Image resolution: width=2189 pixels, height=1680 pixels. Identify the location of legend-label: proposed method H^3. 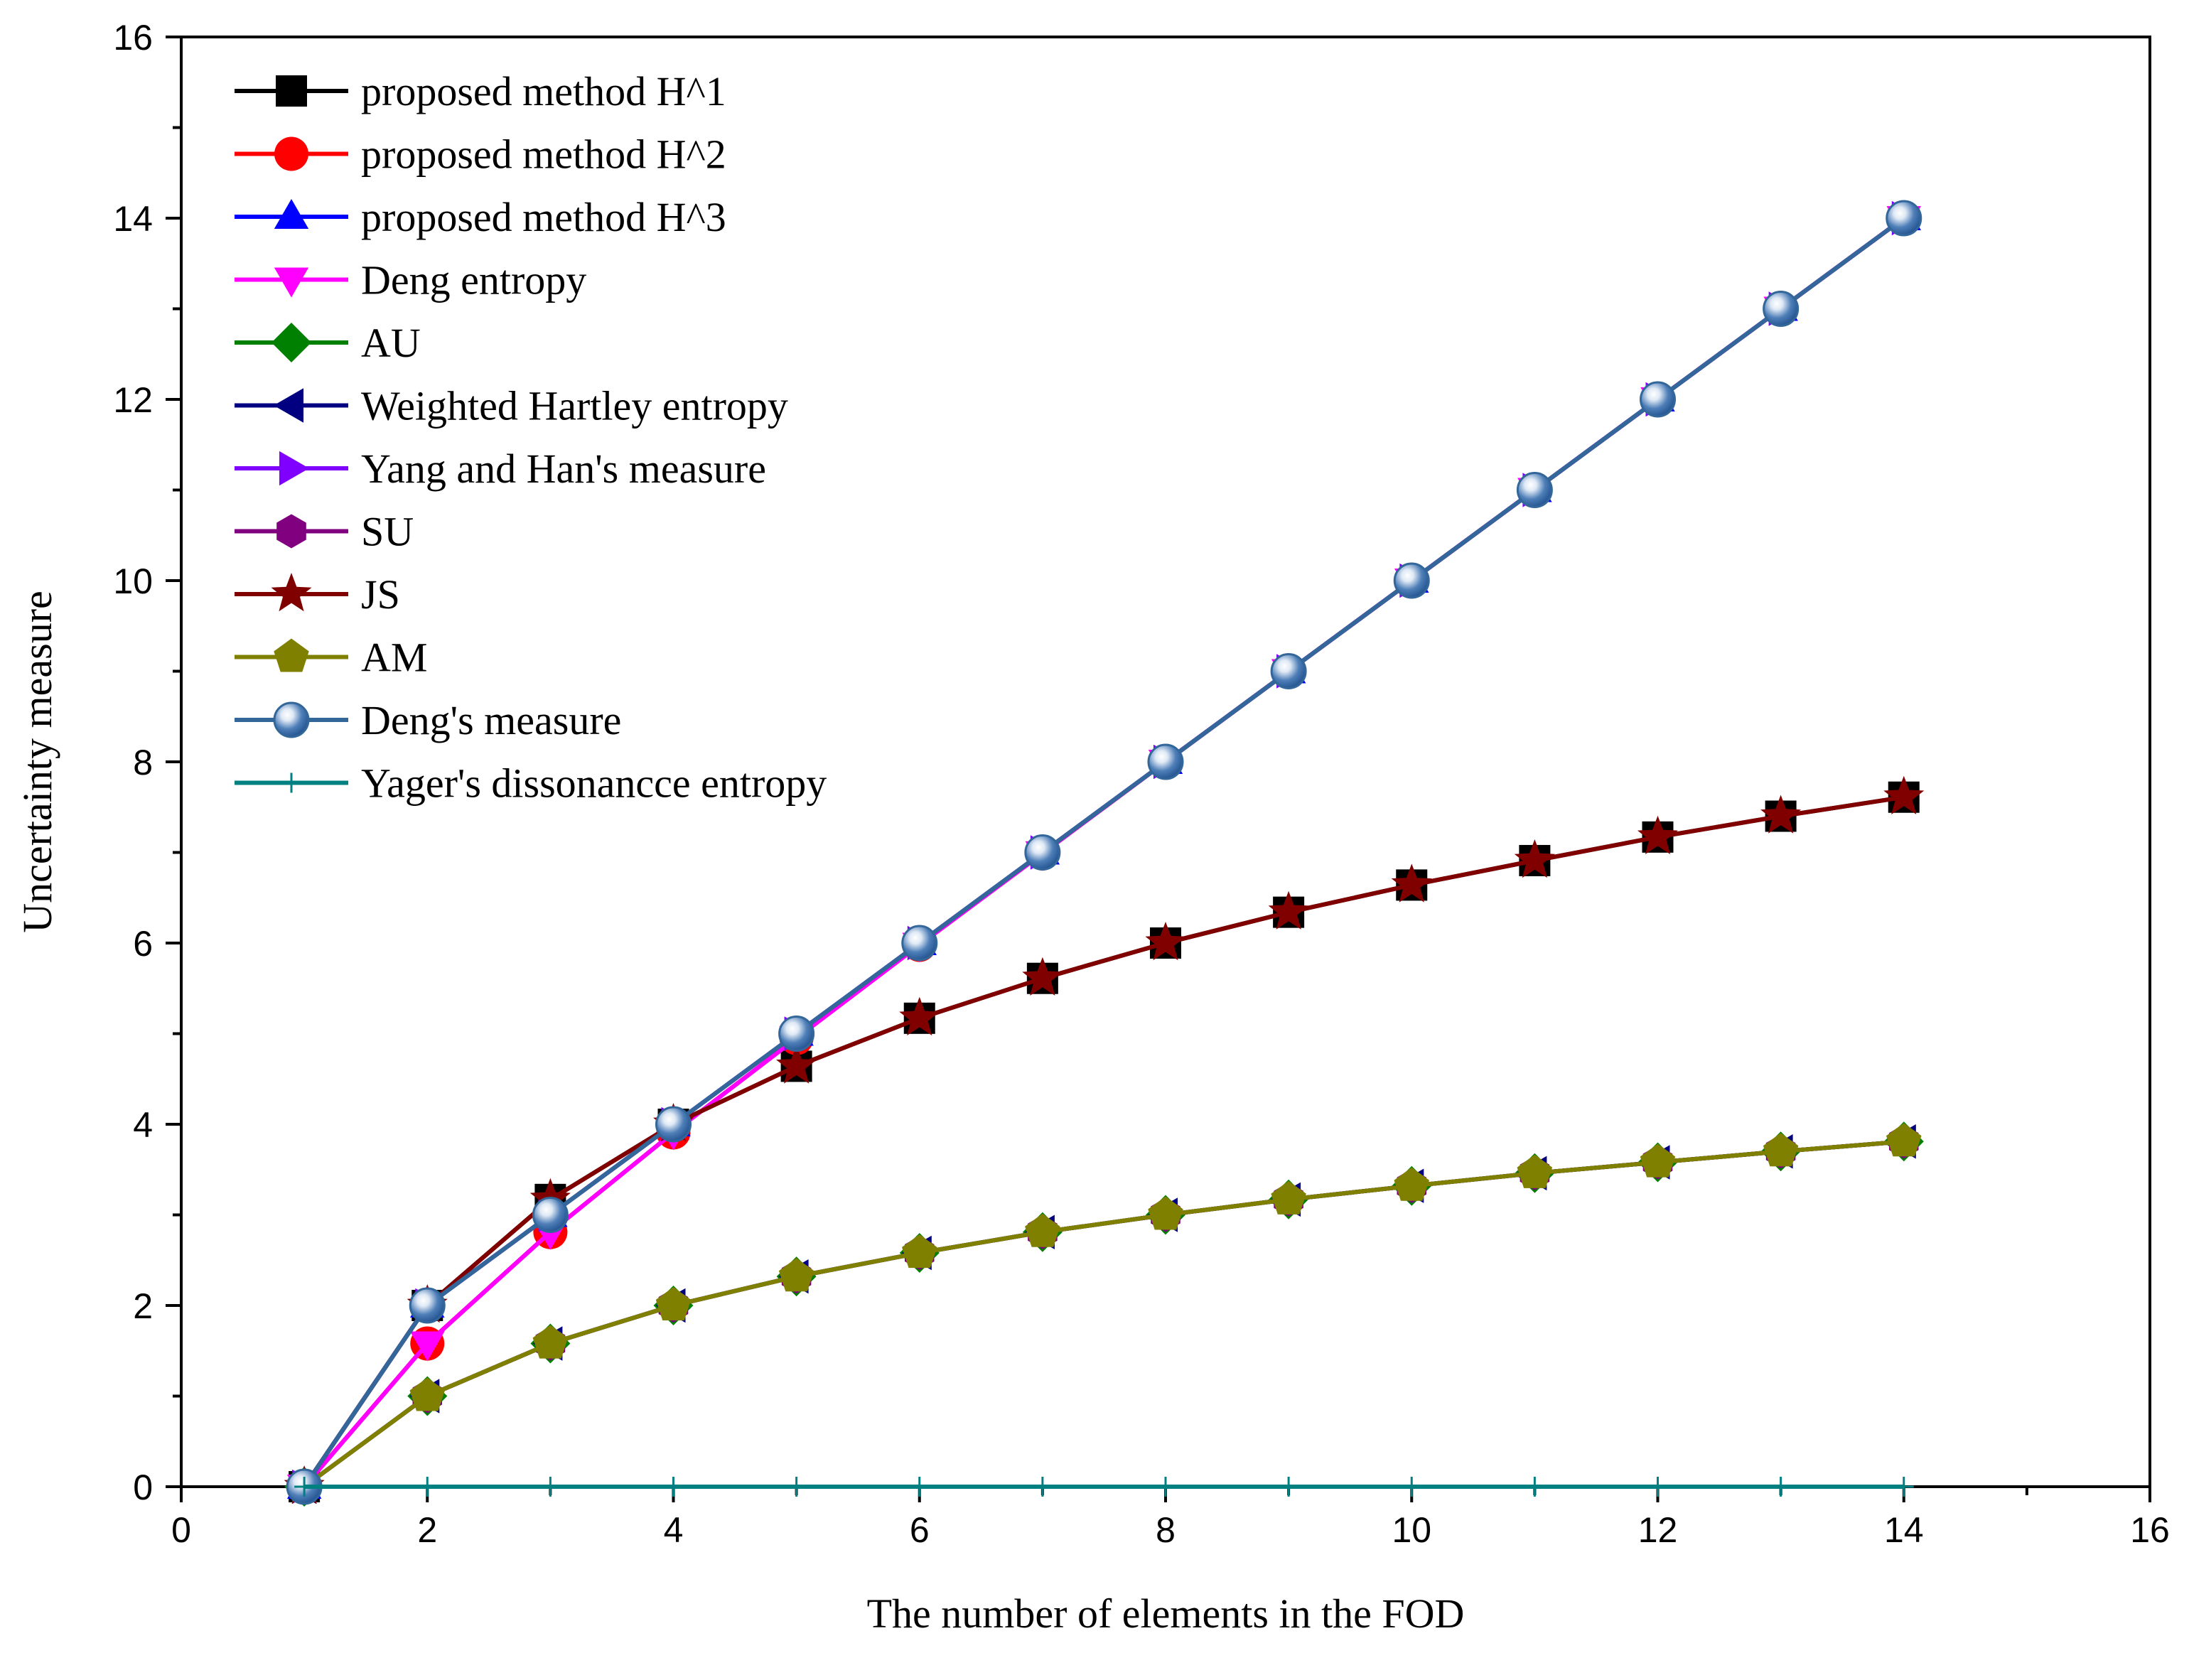
(543, 217).